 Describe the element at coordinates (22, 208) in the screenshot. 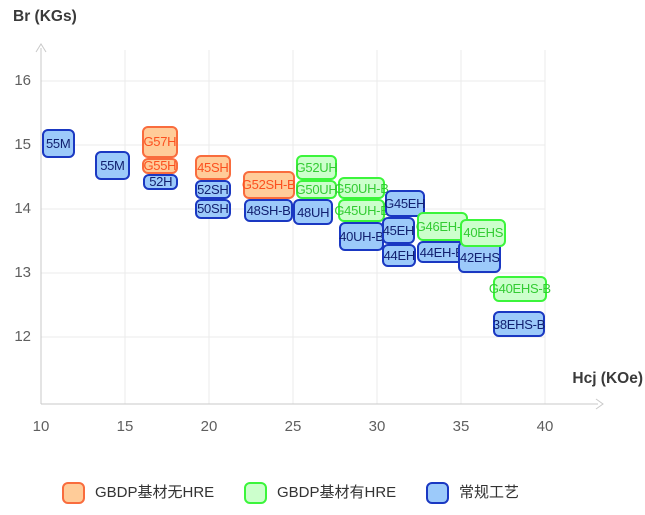

I see `y-tick-label-14: 14` at that location.